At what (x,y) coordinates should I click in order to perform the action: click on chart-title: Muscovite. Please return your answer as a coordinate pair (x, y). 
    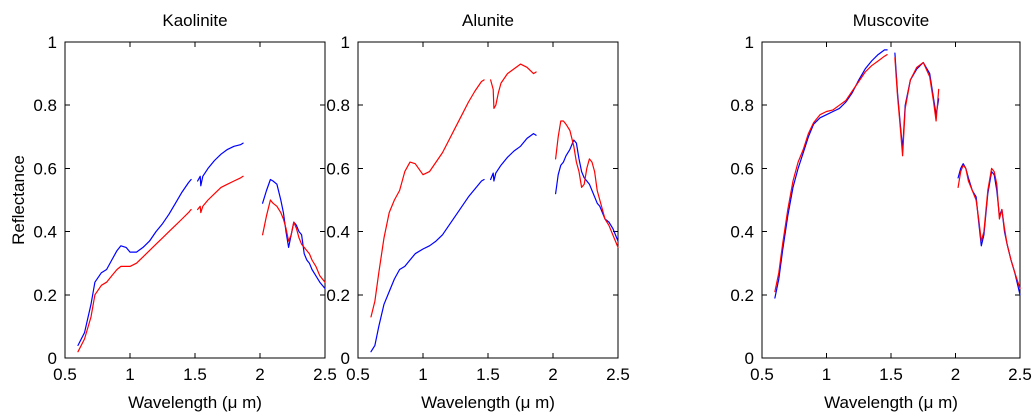
    Looking at the image, I should click on (891, 20).